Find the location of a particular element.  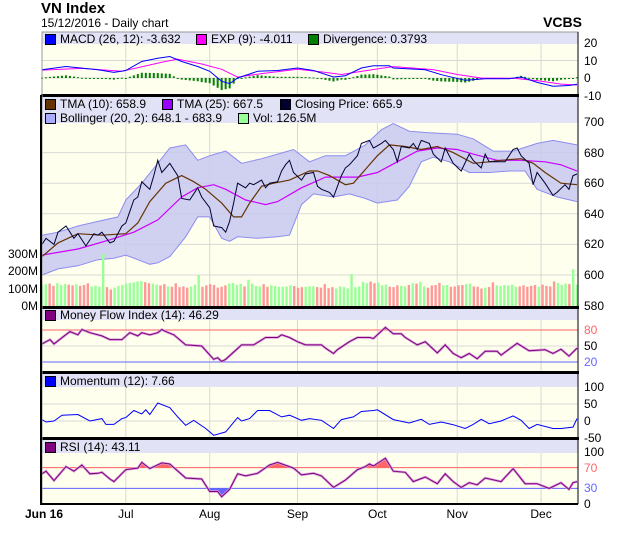

macd-tick-label: 10 is located at coordinates (591, 60).